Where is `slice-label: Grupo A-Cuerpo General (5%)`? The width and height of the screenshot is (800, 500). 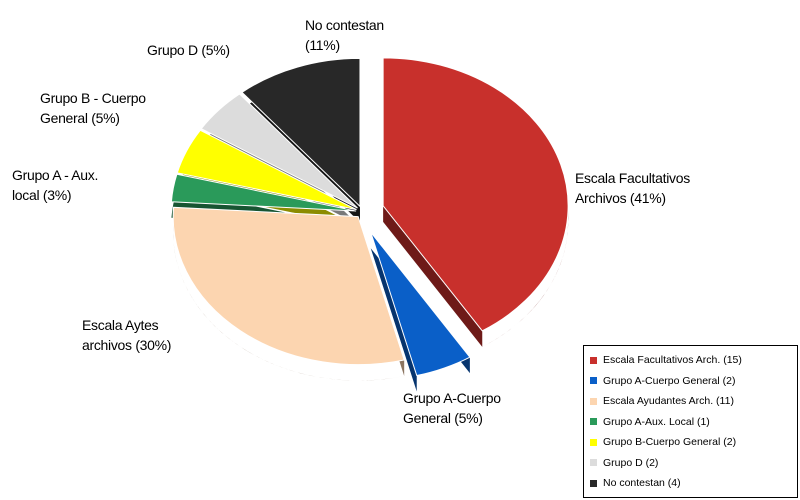
slice-label: Grupo A-Cuerpo General (5%) is located at coordinates (452, 408).